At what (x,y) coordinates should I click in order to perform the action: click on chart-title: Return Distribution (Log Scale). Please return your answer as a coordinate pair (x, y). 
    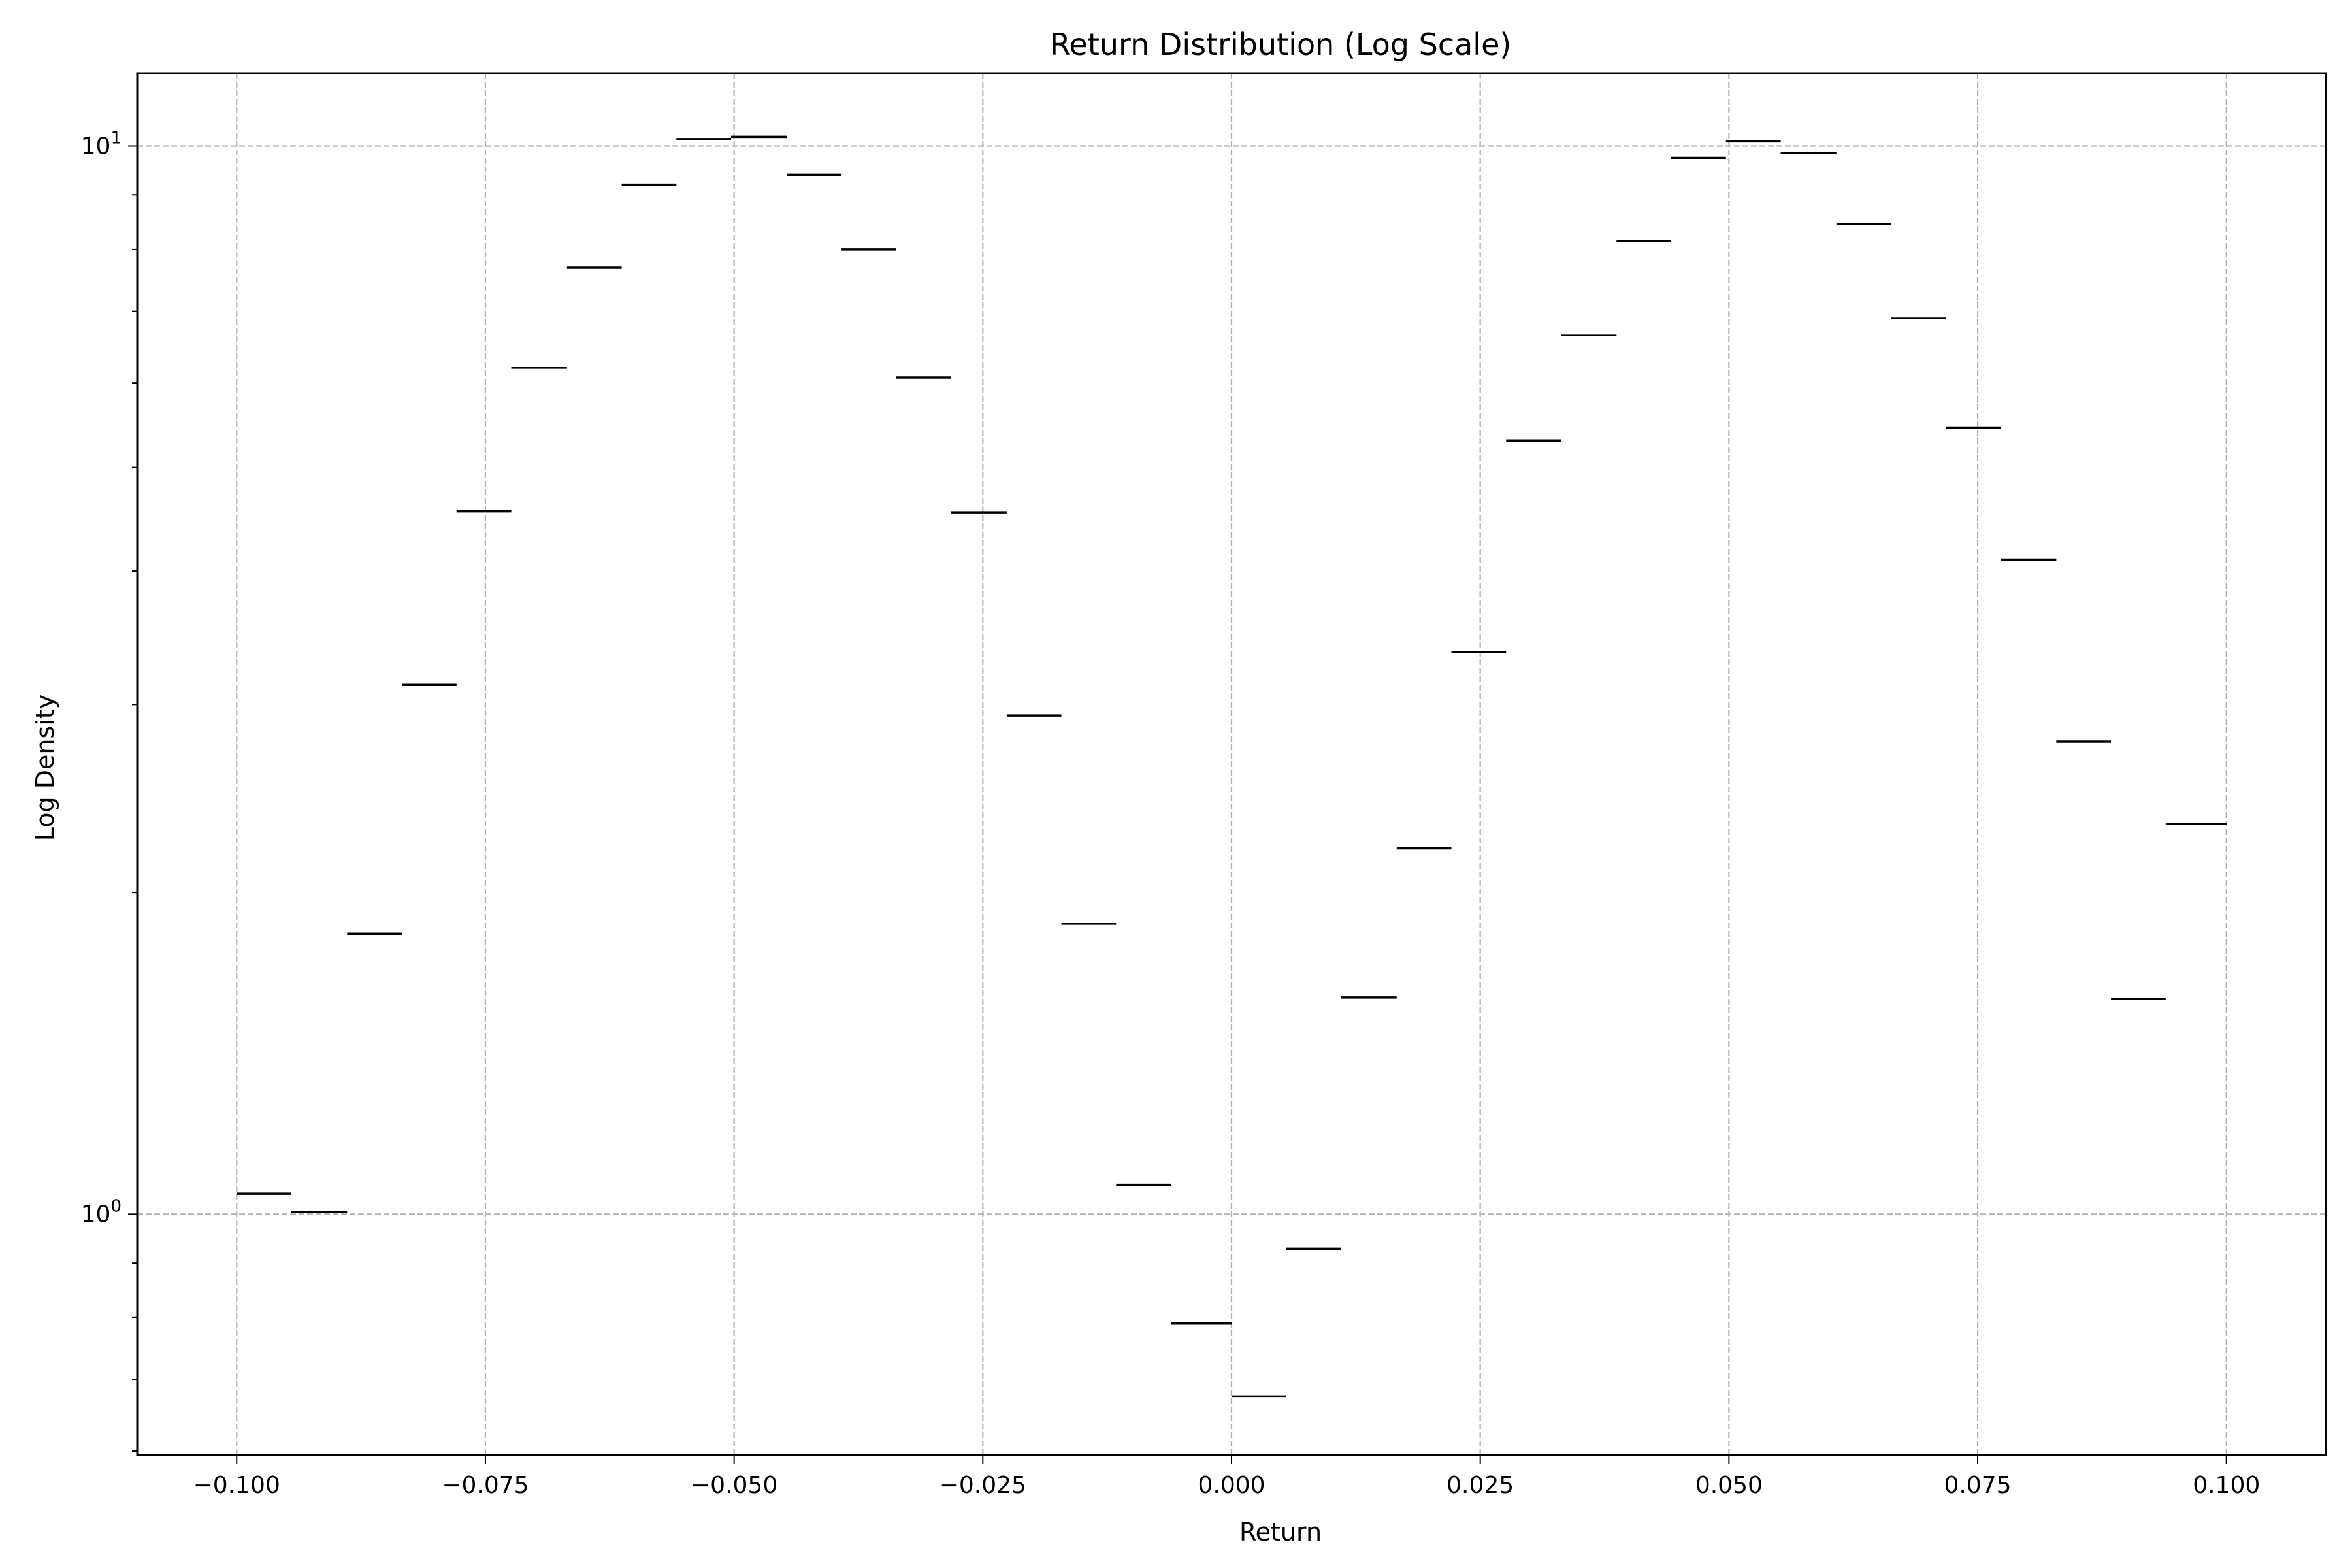
    Looking at the image, I should click on (1281, 44).